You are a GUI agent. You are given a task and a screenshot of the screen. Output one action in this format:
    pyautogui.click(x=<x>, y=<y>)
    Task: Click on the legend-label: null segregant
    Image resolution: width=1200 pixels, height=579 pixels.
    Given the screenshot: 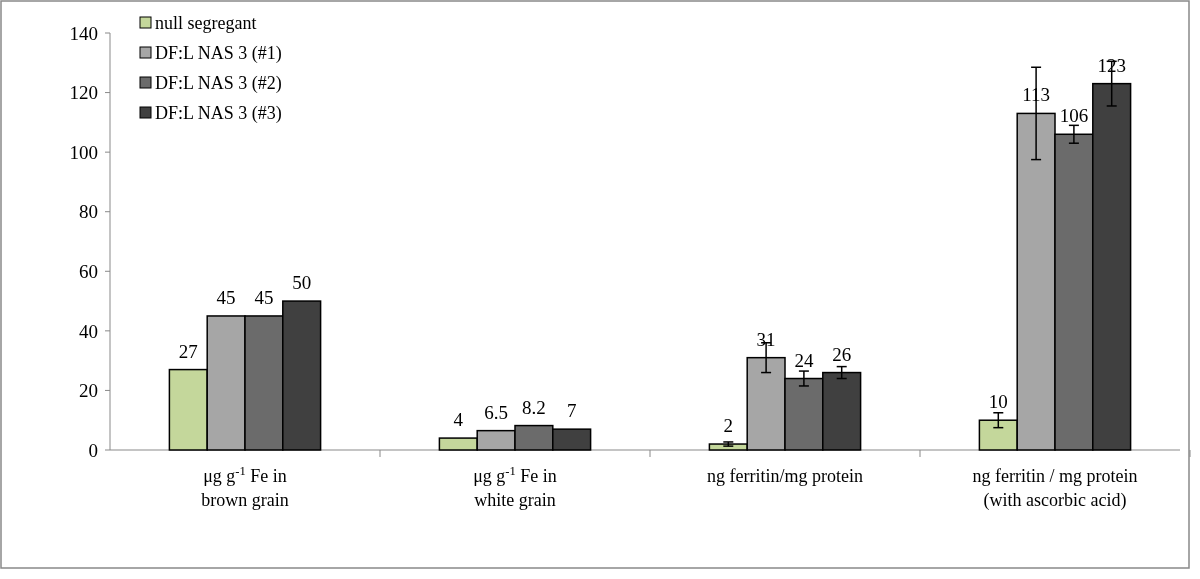 What is the action you would take?
    pyautogui.click(x=206, y=23)
    